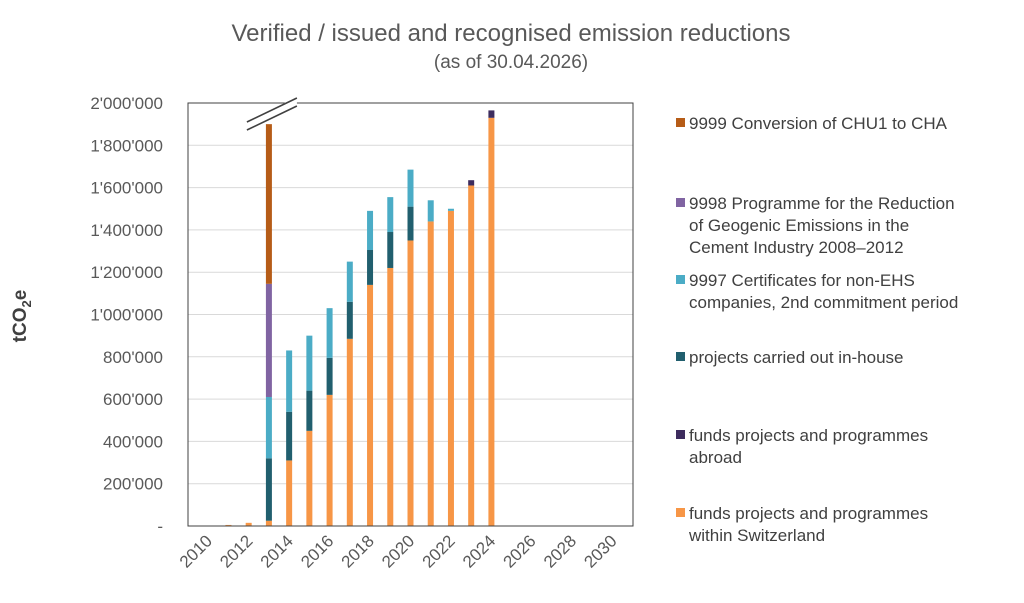 The image size is (1024, 603). Describe the element at coordinates (133, 357) in the screenshot. I see `y-tick-label: 800'000` at that location.